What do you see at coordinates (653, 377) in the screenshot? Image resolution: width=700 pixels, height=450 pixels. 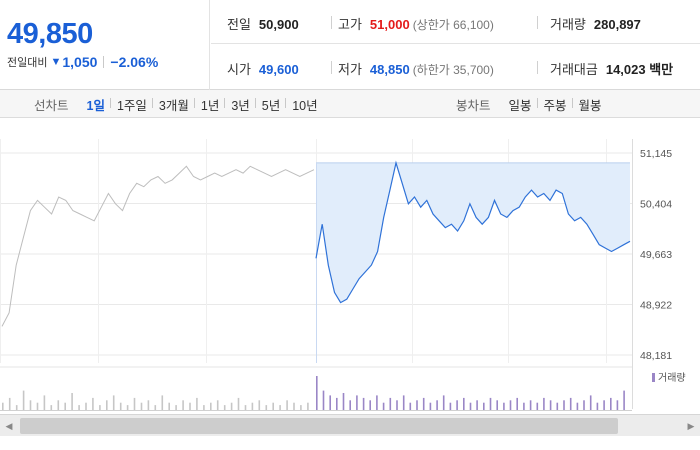 I see `volume-legend-swatch` at bounding box center [653, 377].